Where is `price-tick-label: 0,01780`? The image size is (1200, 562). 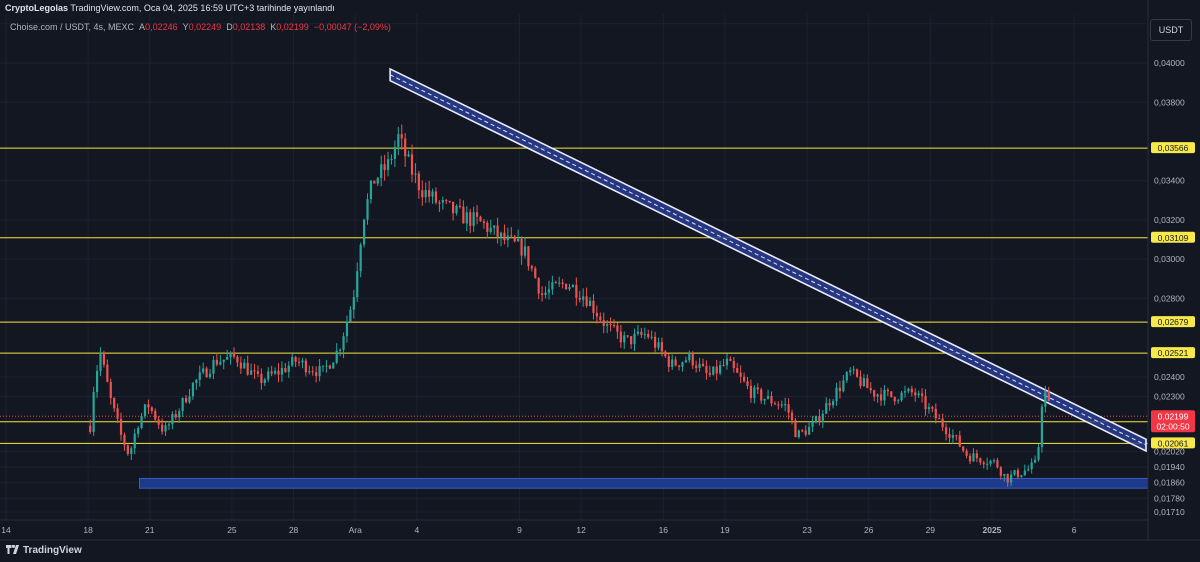 price-tick-label: 0,01780 is located at coordinates (1169, 498).